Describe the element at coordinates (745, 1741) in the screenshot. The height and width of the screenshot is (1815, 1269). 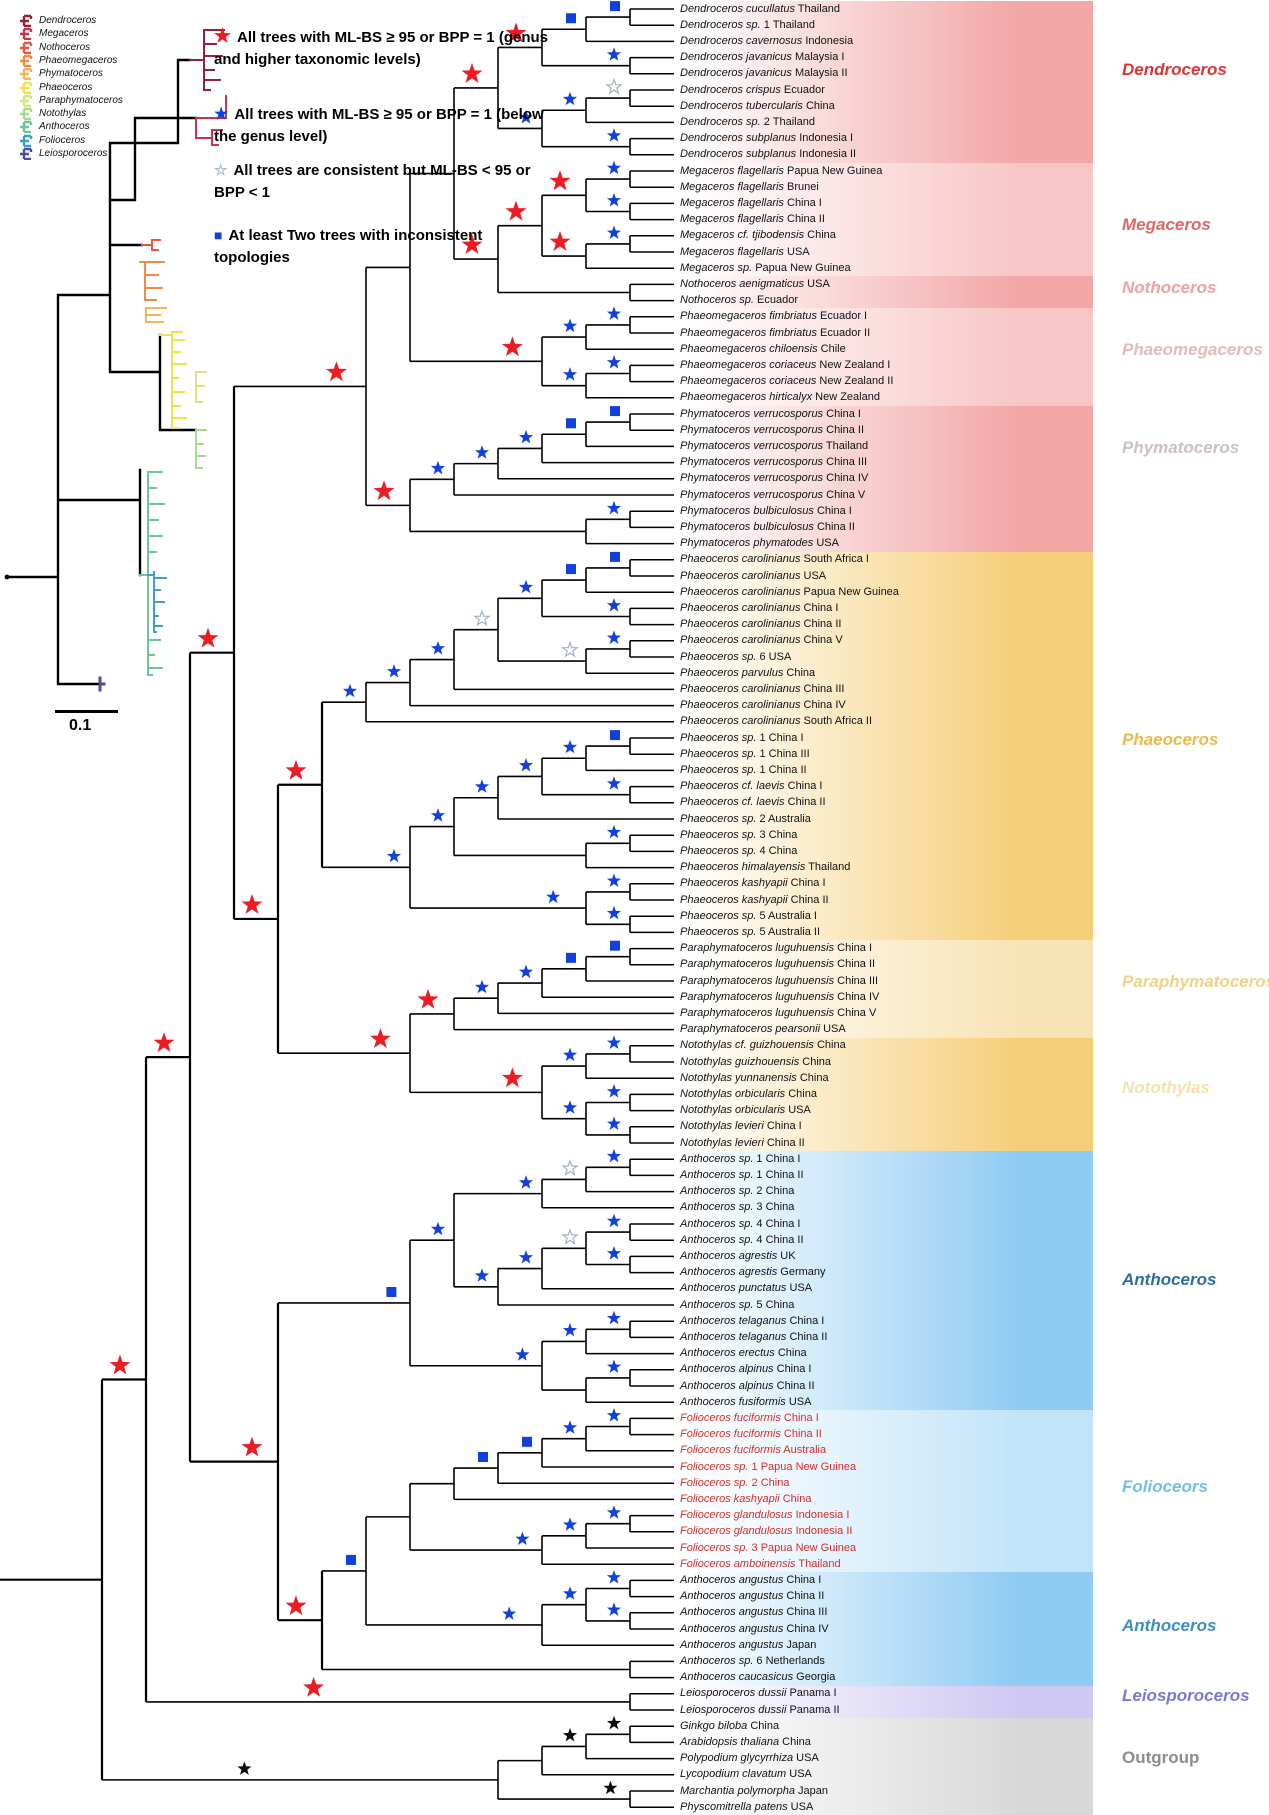
I see `tip-label: Arabidopsis thaliana China` at that location.